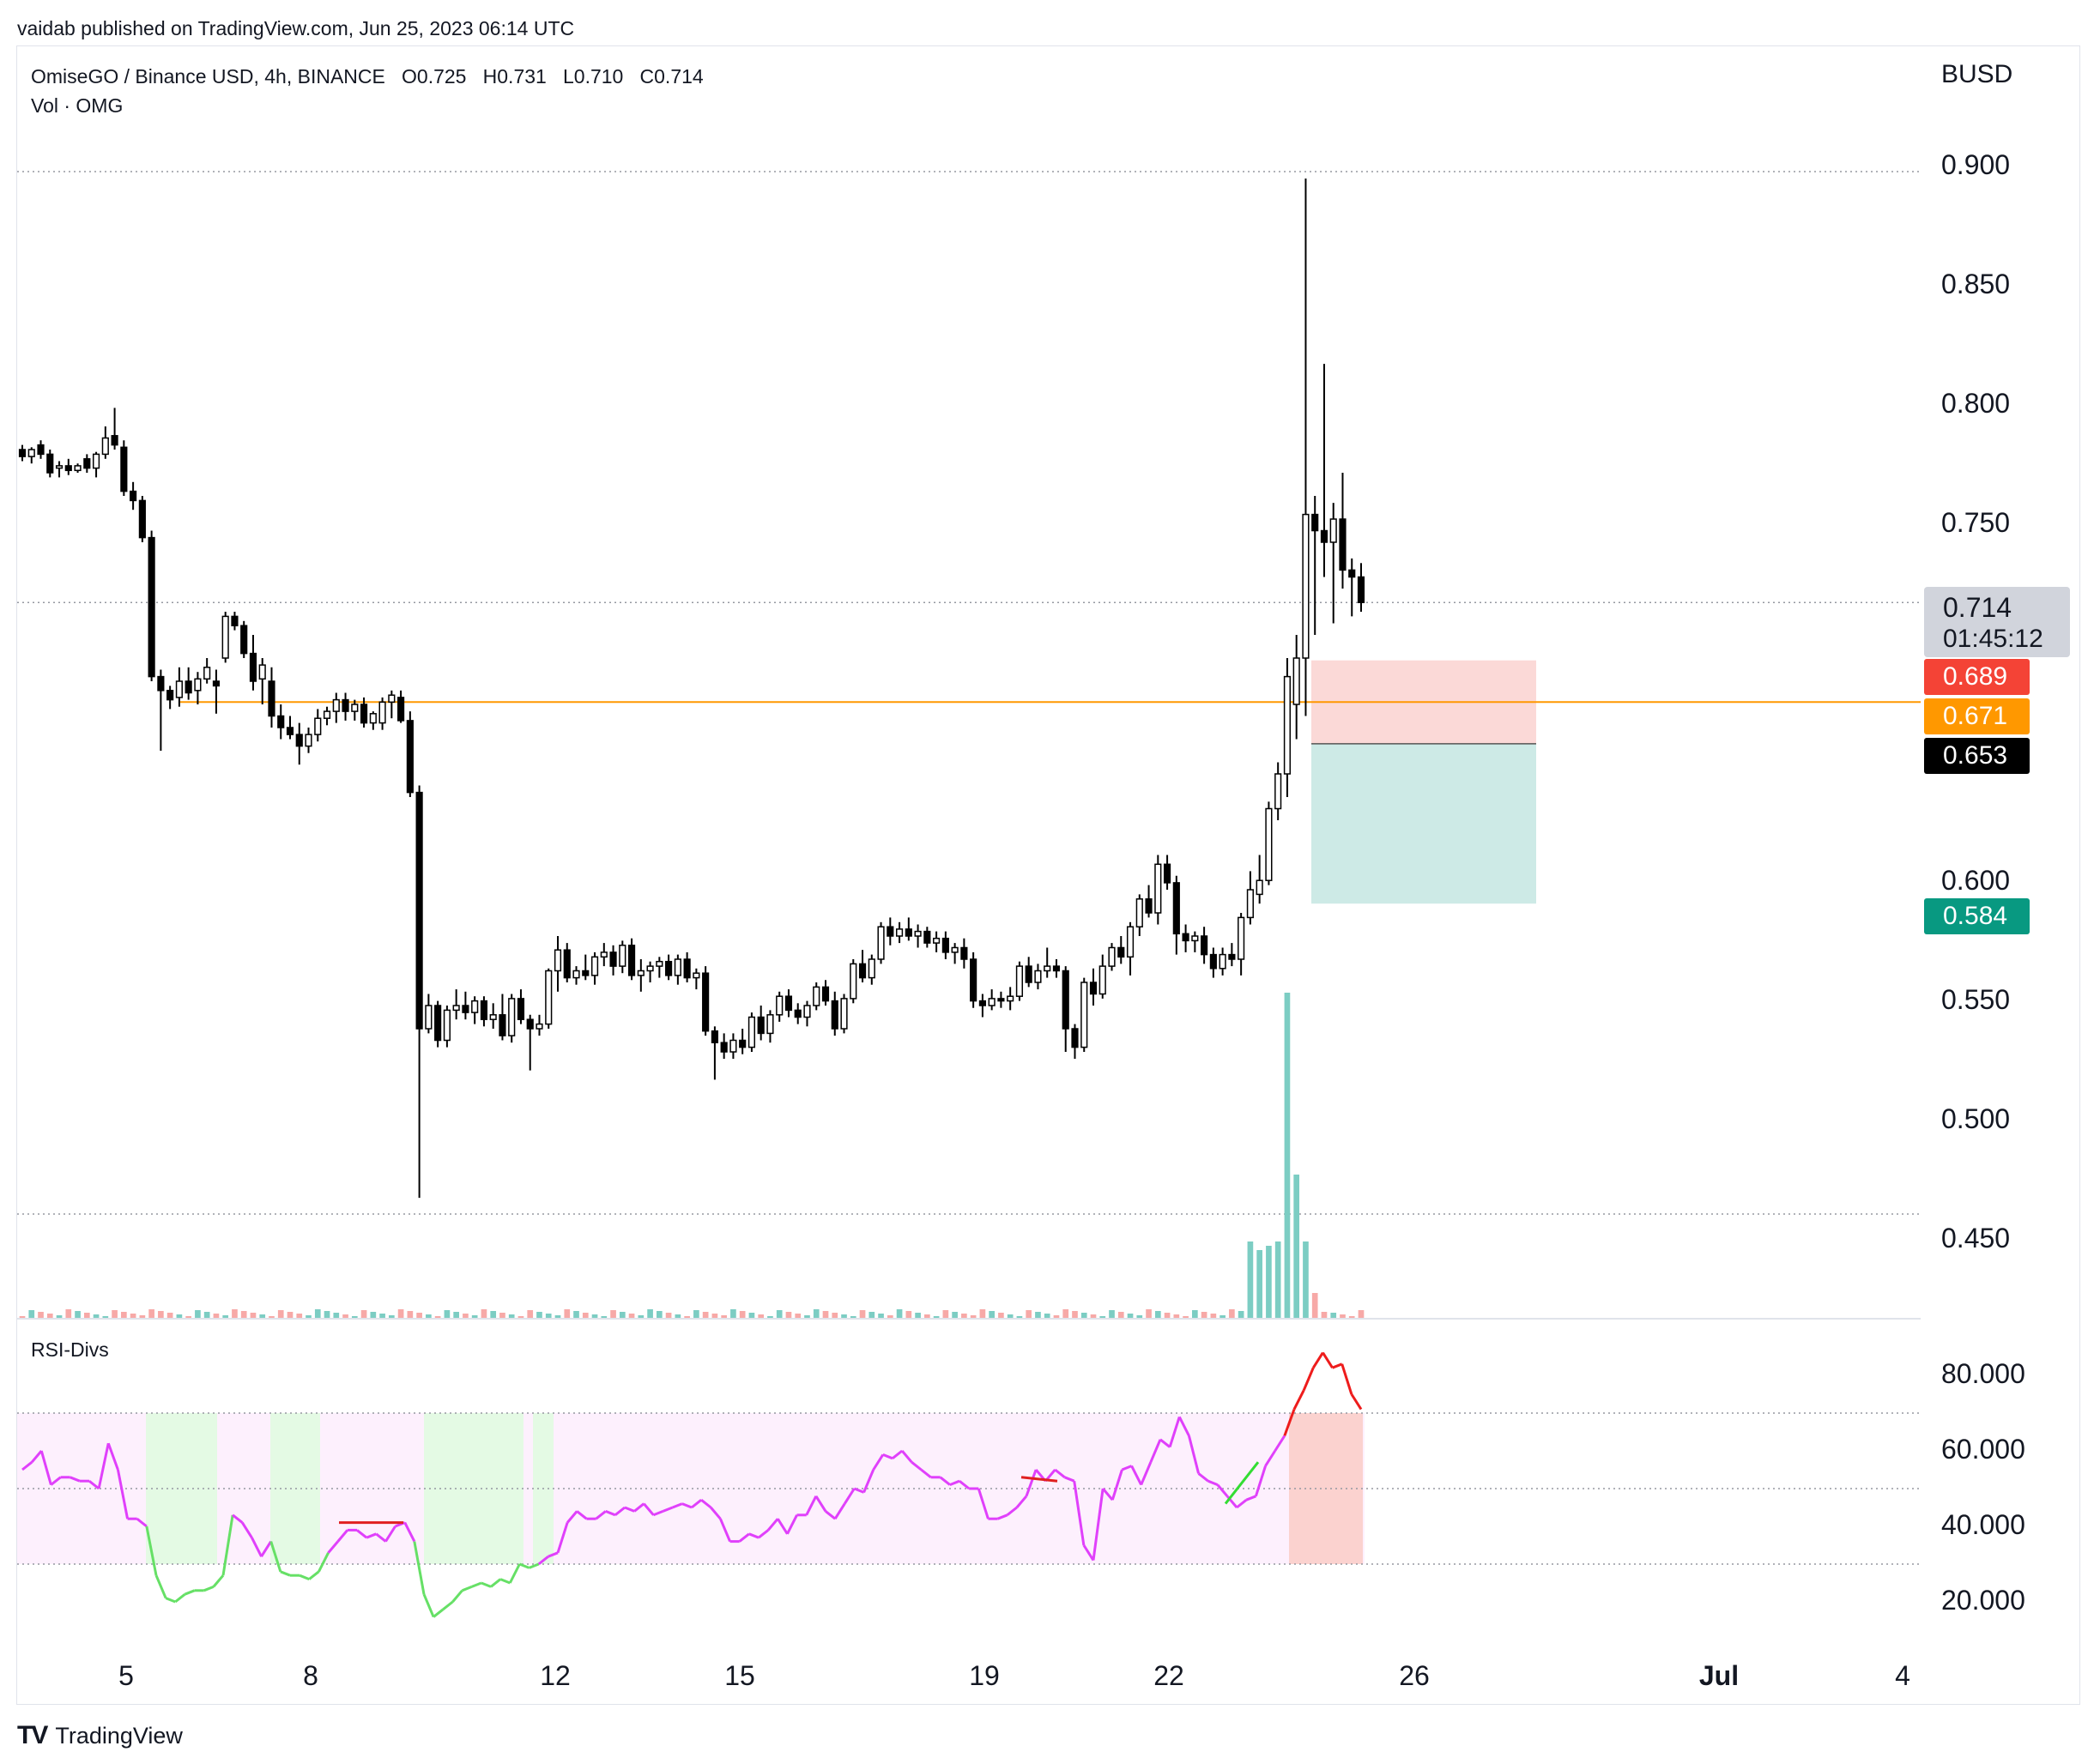 Image resolution: width=2094 pixels, height=1764 pixels. Describe the element at coordinates (32, 1735) in the screenshot. I see `tv-logo-icon: TV` at that location.